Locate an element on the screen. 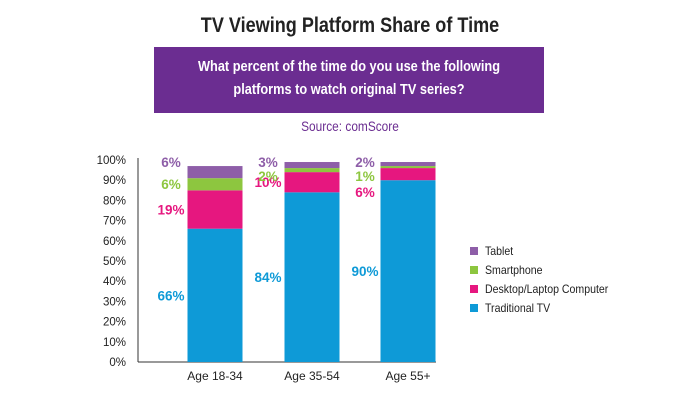 This screenshot has width=700, height=408. y-tick-label: 50% is located at coordinates (114, 262).